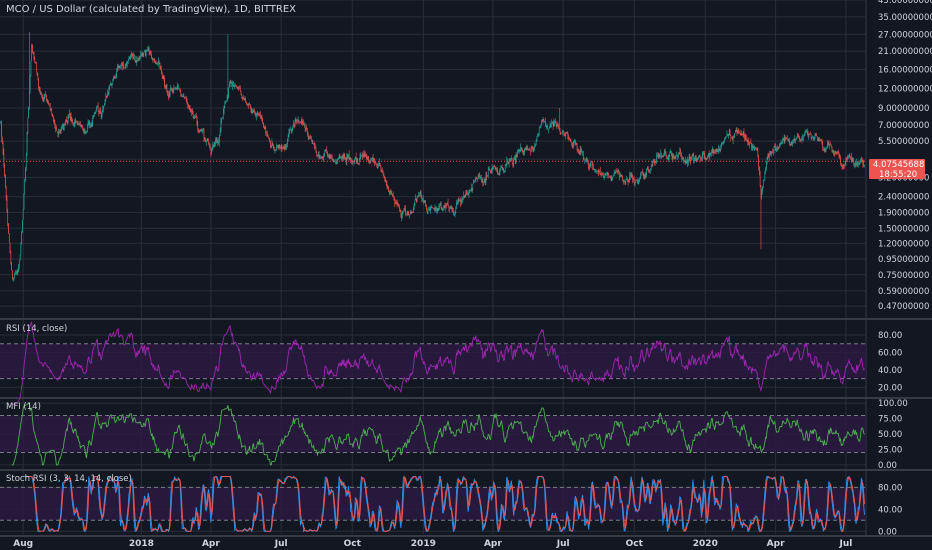 Image resolution: width=932 pixels, height=550 pixels. What do you see at coordinates (444, 503) in the screenshot?
I see `stoch-rsi-pane` at bounding box center [444, 503].